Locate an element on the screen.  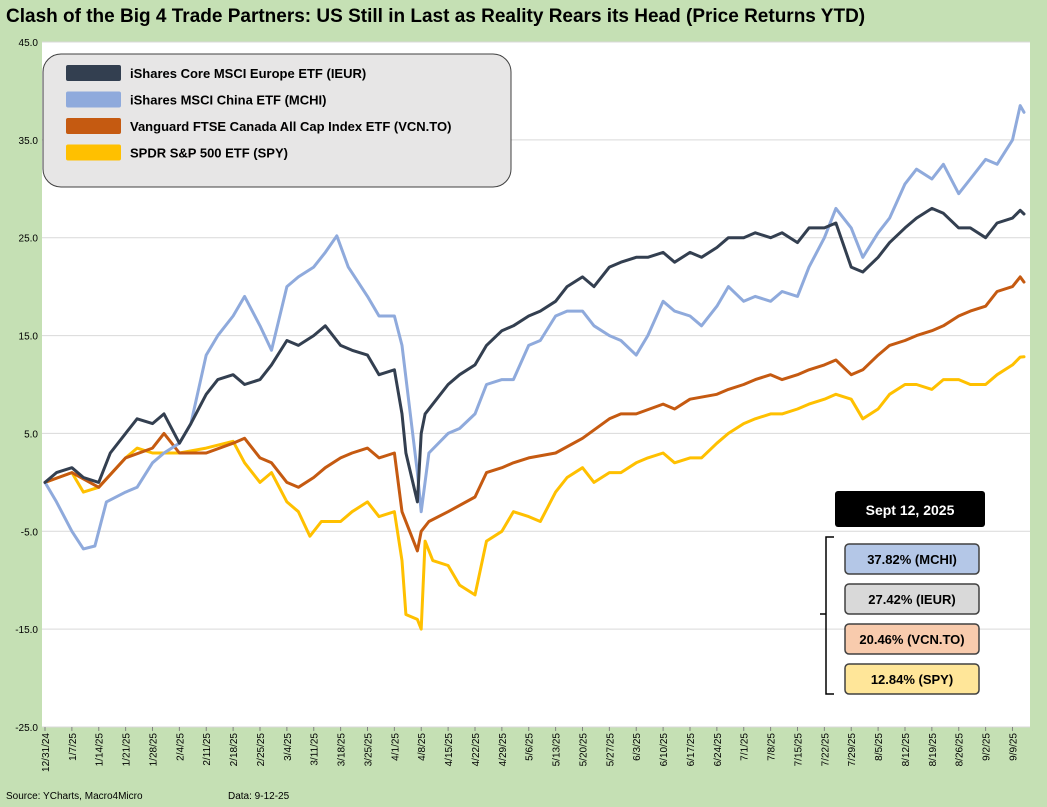
x-tick-label: 4/1/25 is located at coordinates (395, 747).